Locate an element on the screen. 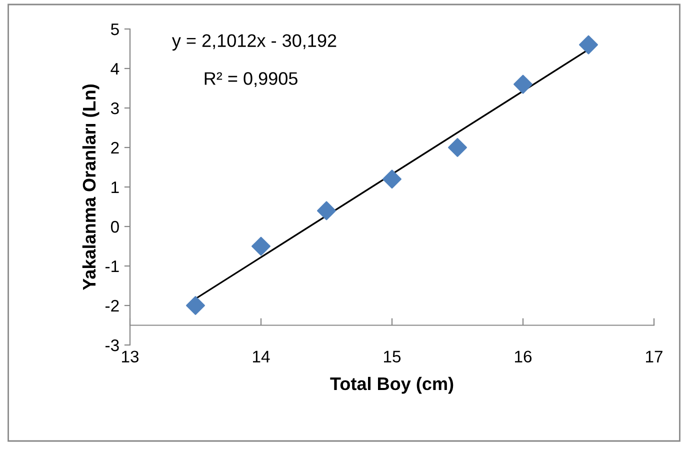 The height and width of the screenshot is (450, 688). x-tick-label: 13 is located at coordinates (130, 356).